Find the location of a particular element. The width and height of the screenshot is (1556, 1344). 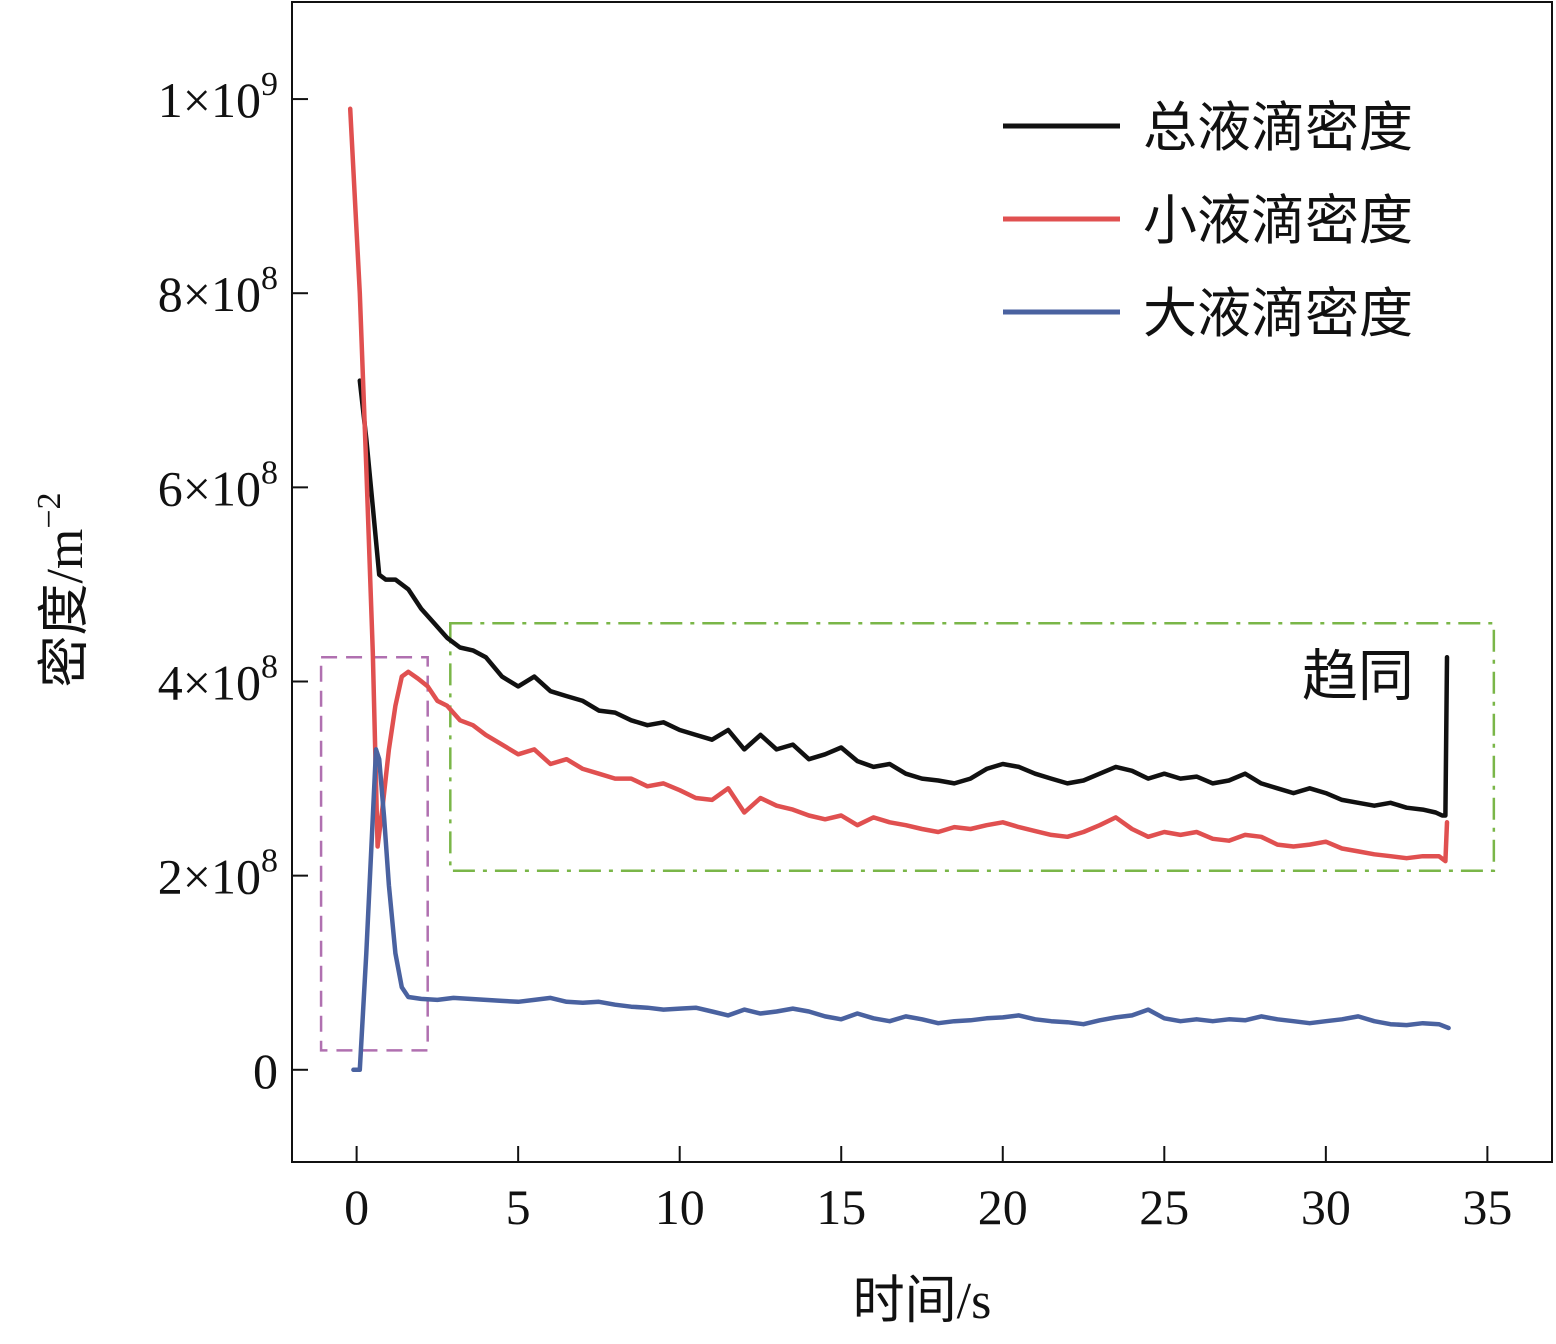

y-tick-label-3: 6×10⁸ is located at coordinates (218, 485).